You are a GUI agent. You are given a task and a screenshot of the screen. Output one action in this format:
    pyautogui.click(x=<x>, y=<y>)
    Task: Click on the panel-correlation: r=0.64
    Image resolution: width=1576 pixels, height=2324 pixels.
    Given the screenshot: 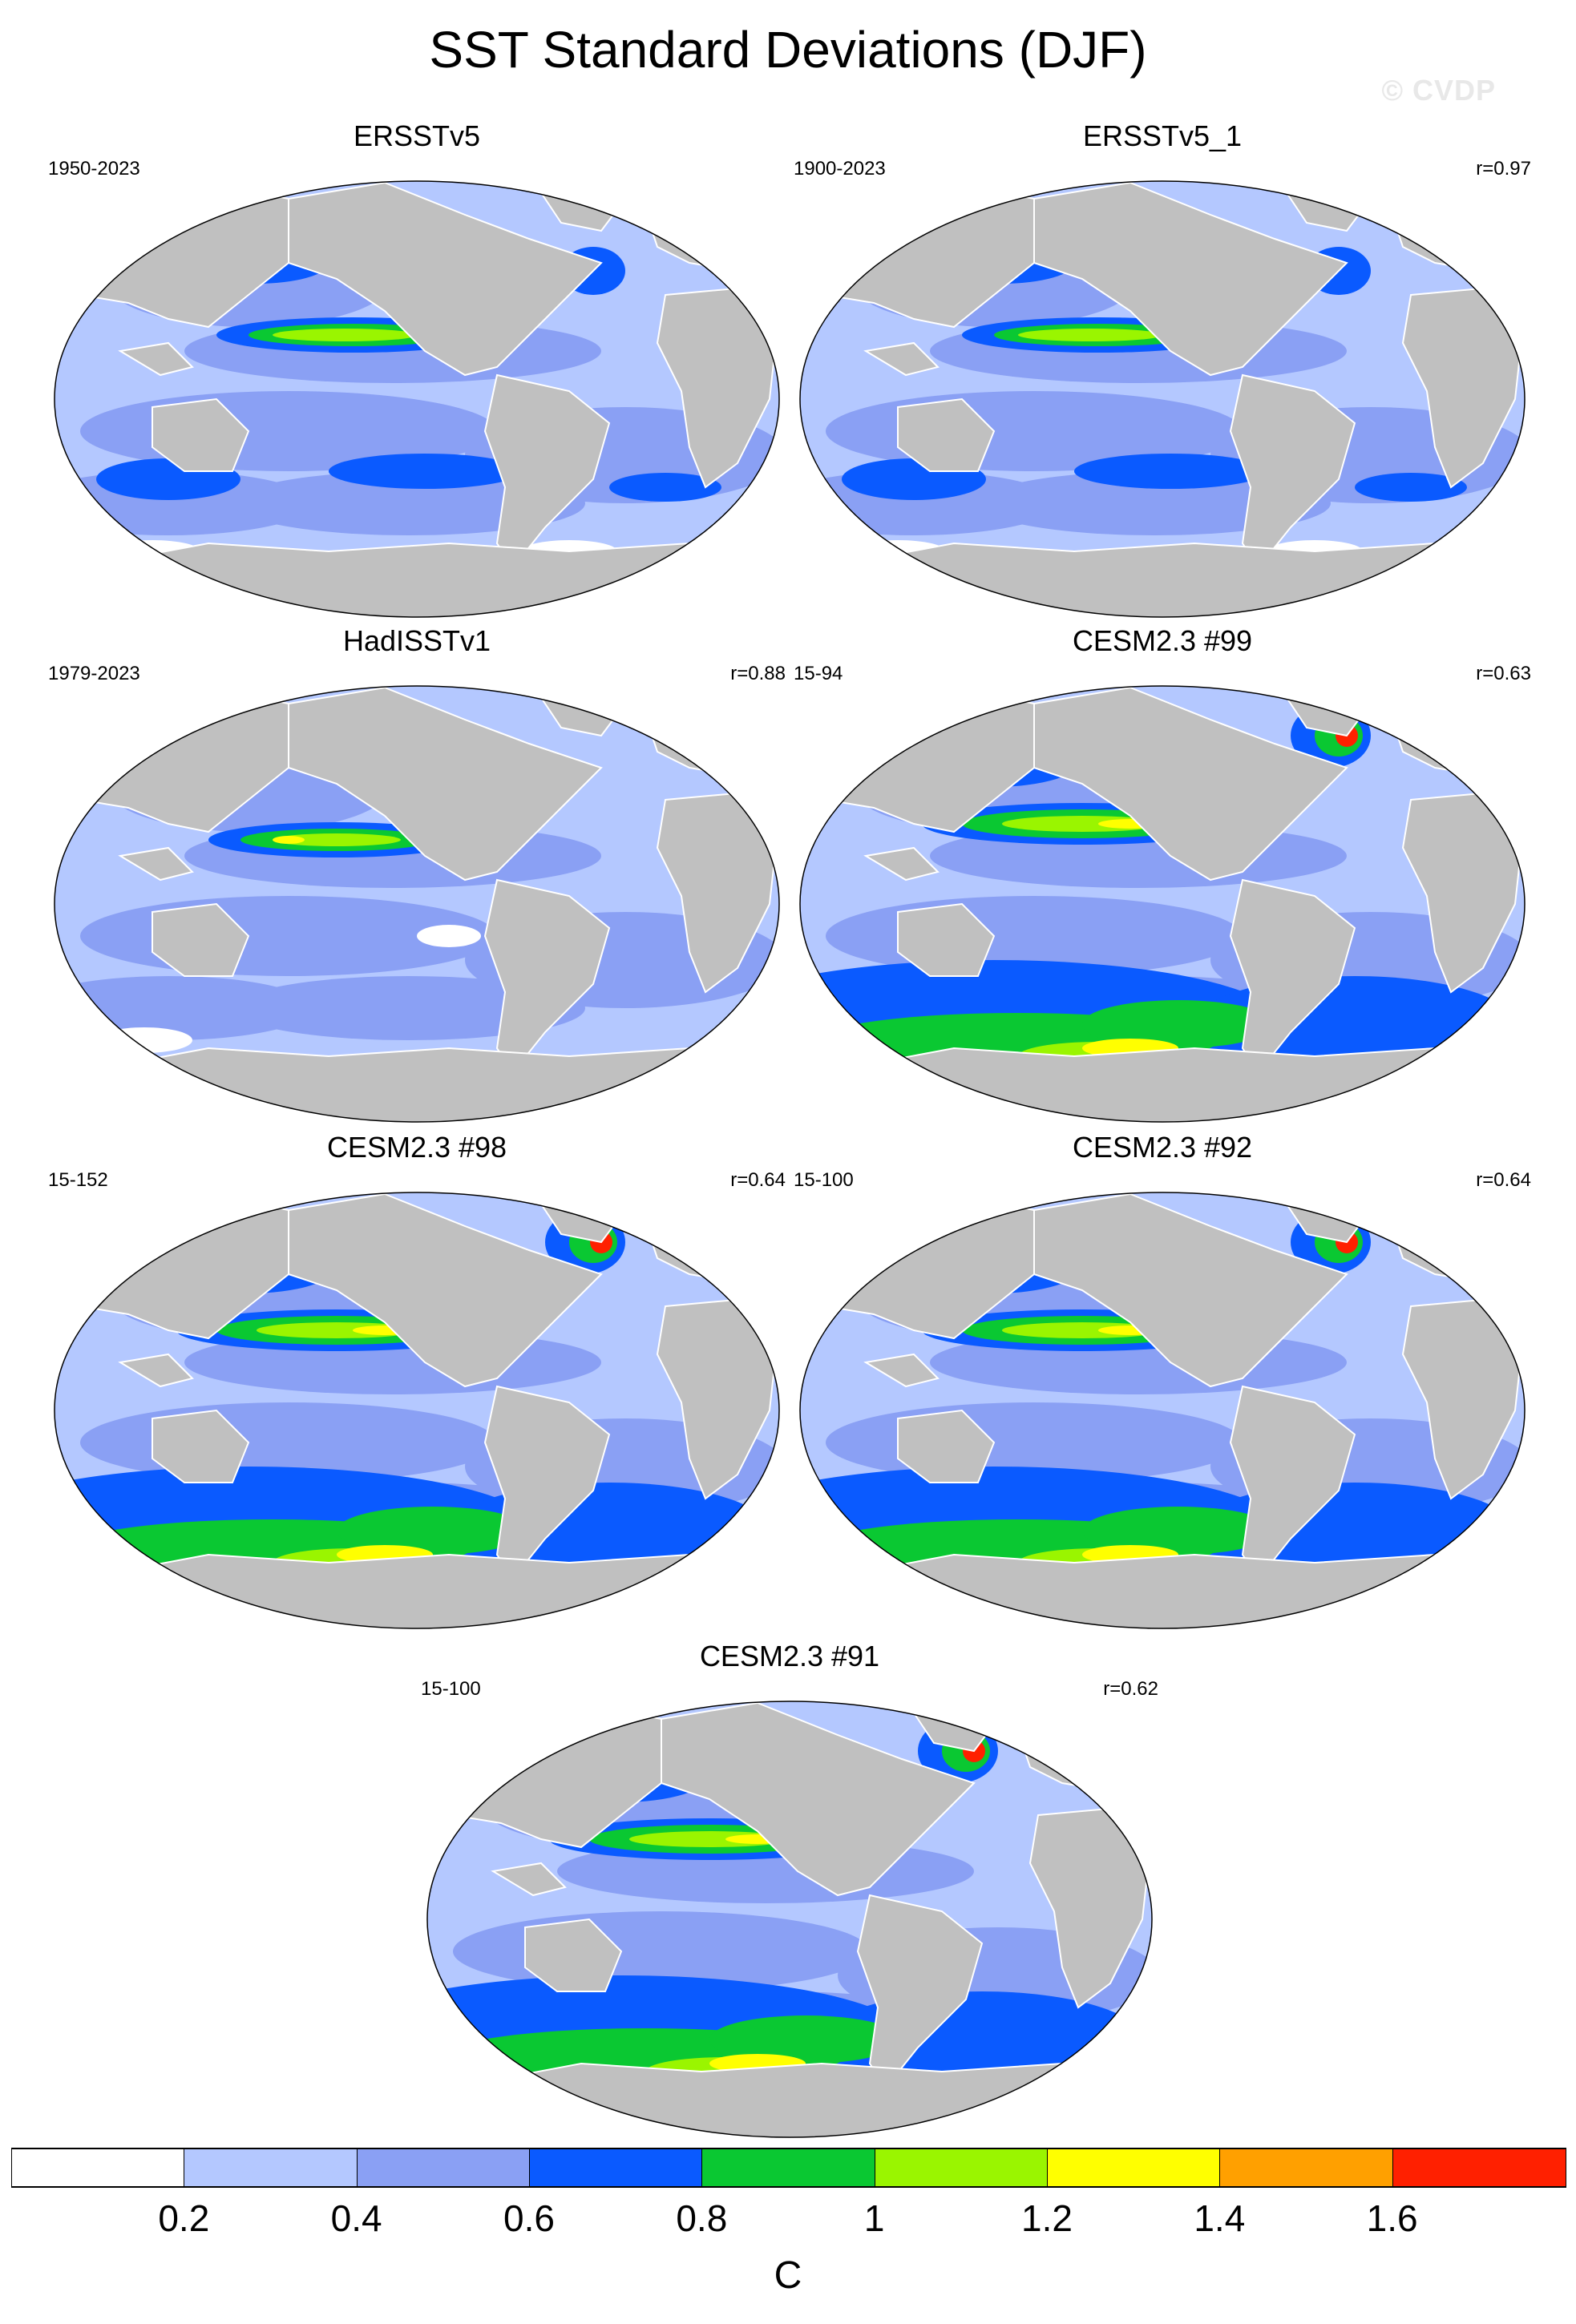 What is the action you would take?
    pyautogui.click(x=758, y=1180)
    